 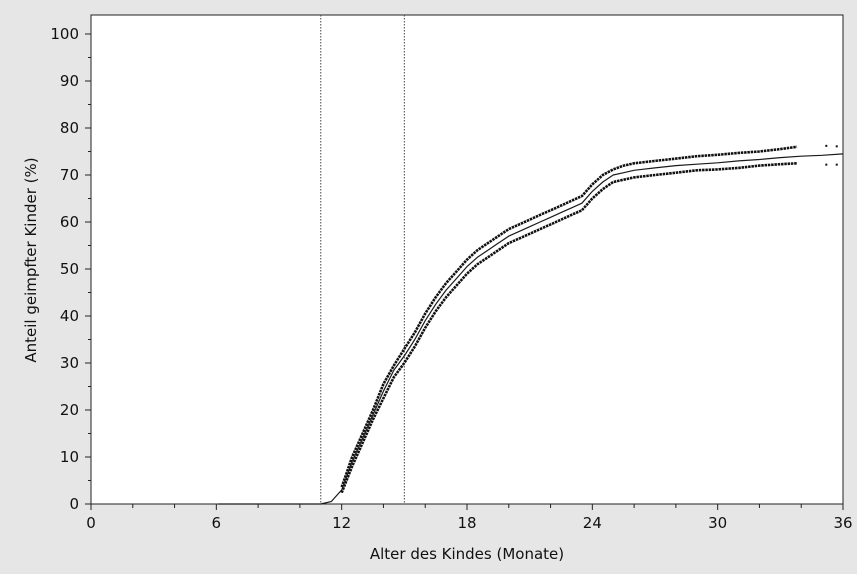 What do you see at coordinates (69, 457) in the screenshot?
I see `y-tick-label-10: 10` at bounding box center [69, 457].